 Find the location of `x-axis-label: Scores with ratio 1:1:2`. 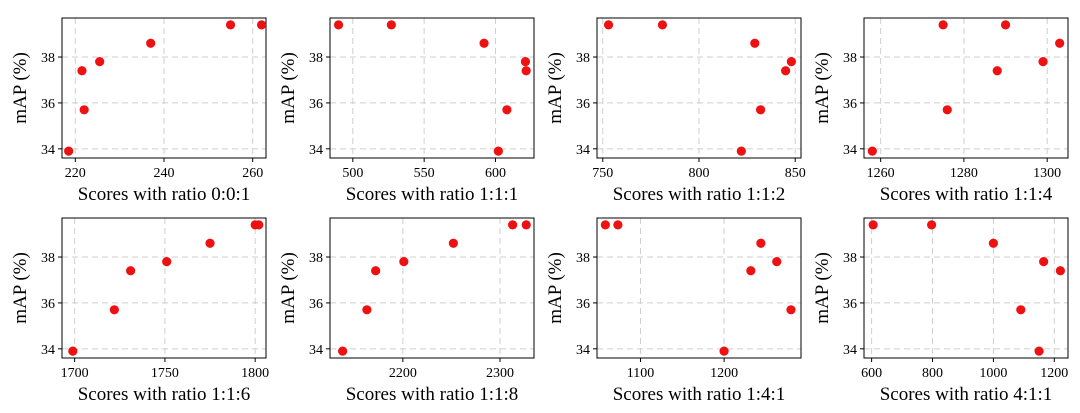

x-axis-label: Scores with ratio 1:1:2 is located at coordinates (699, 194).